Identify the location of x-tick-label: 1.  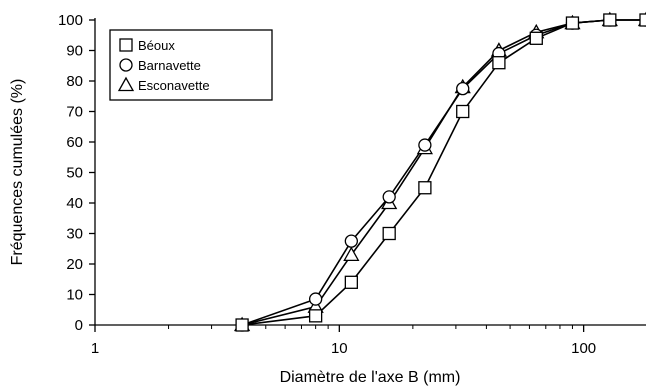
(95, 348).